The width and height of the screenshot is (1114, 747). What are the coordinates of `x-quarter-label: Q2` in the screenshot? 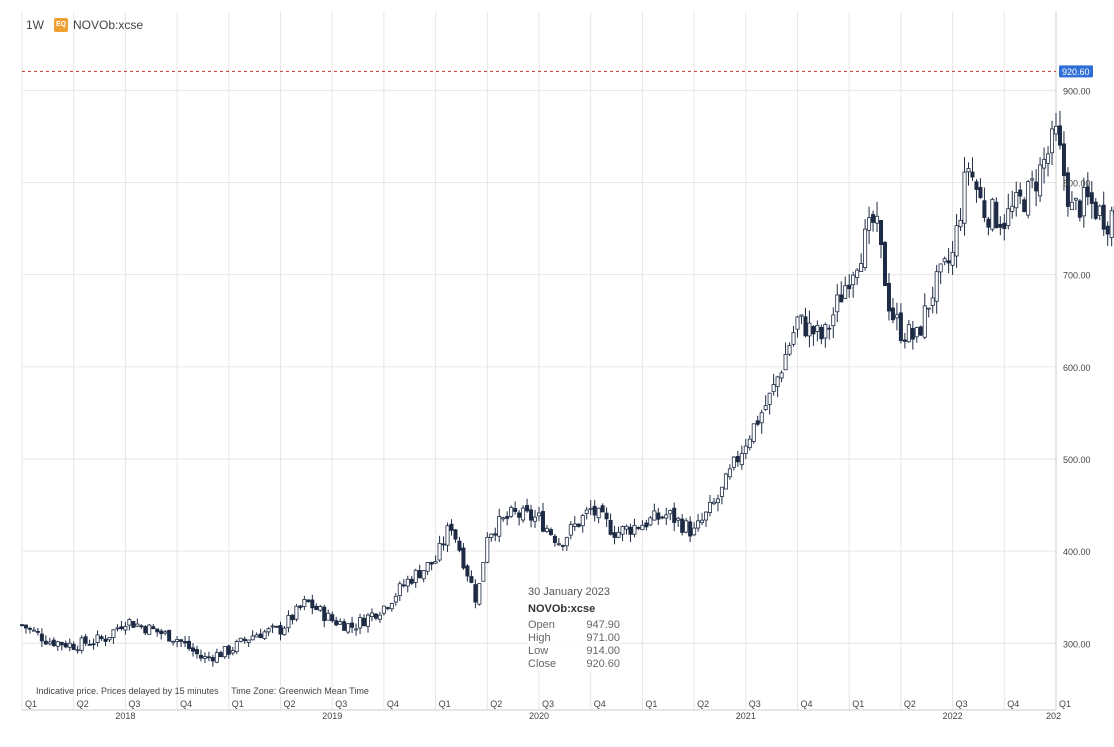 It's located at (703, 704).